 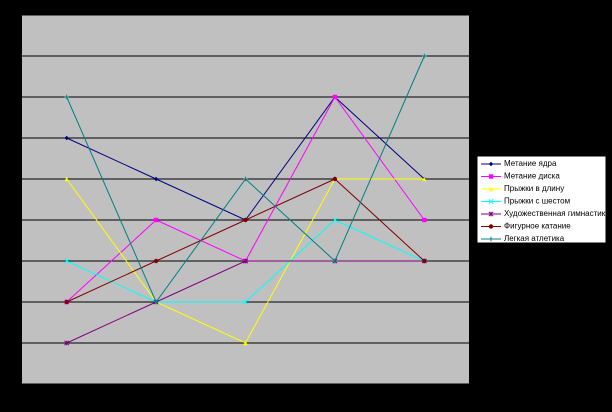 I want to click on legend-label: Легкая атлетика, so click(x=534, y=238).